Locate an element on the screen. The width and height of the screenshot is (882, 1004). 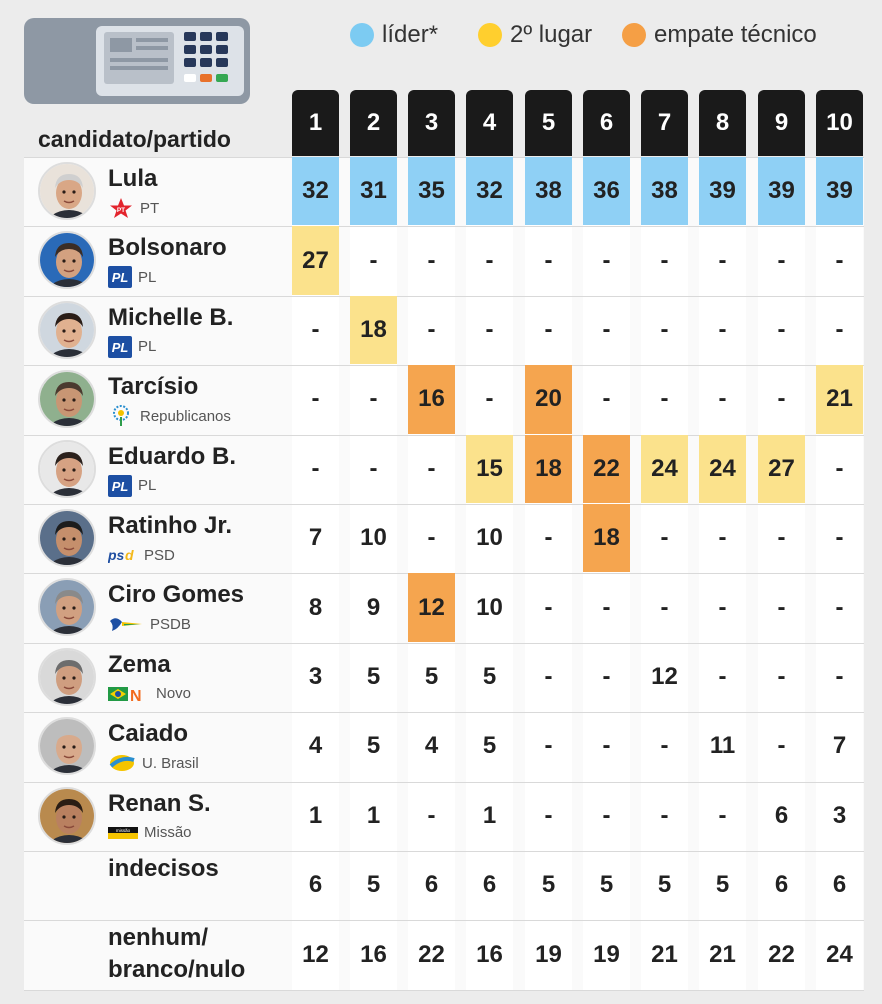
party-name: PSD is located at coordinates (159, 555).